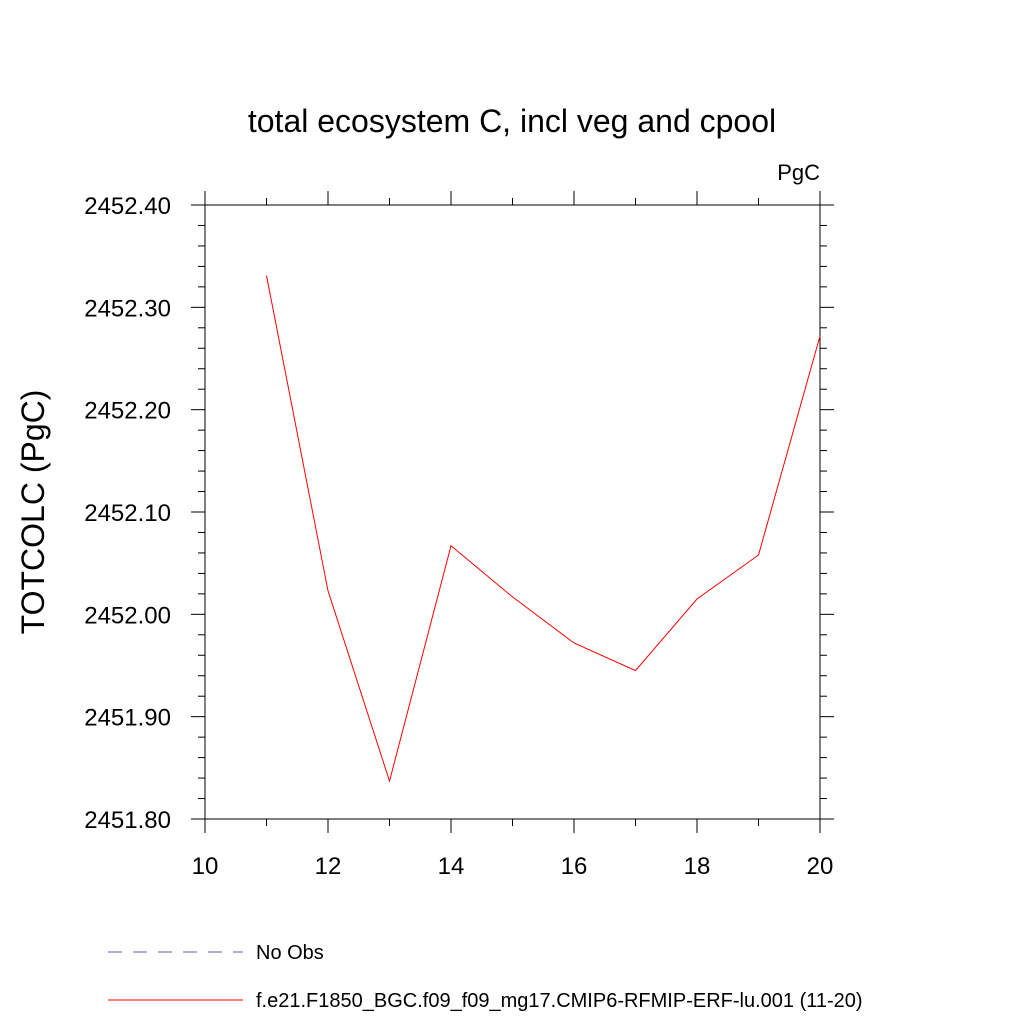 This screenshot has width=1024, height=1024. Describe the element at coordinates (127, 820) in the screenshot. I see `y-tick-label: 2451.80` at that location.